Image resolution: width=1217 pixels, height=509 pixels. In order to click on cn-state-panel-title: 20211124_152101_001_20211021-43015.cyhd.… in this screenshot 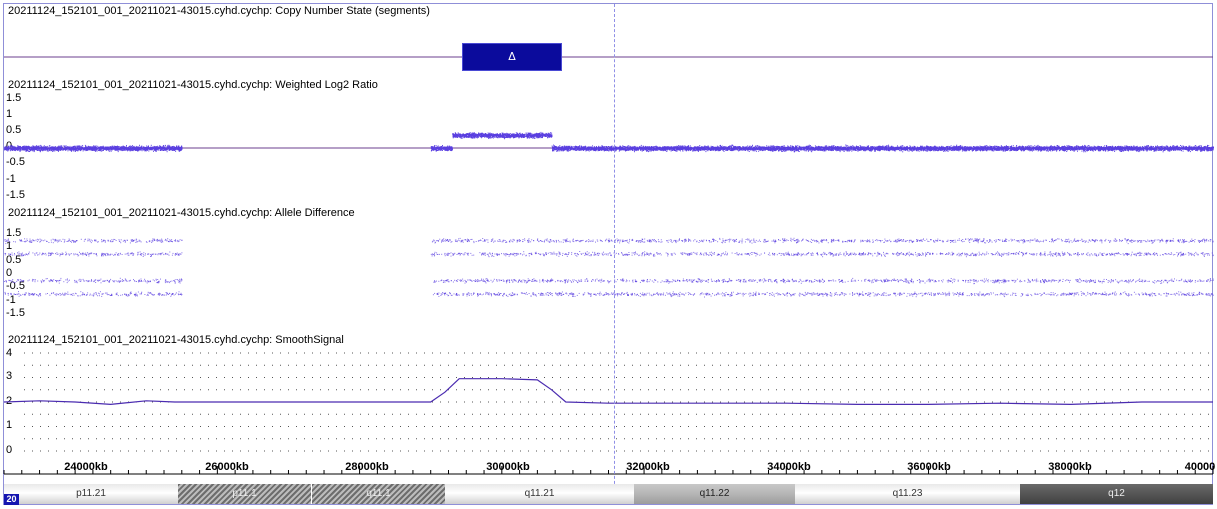, I will do `click(219, 11)`.